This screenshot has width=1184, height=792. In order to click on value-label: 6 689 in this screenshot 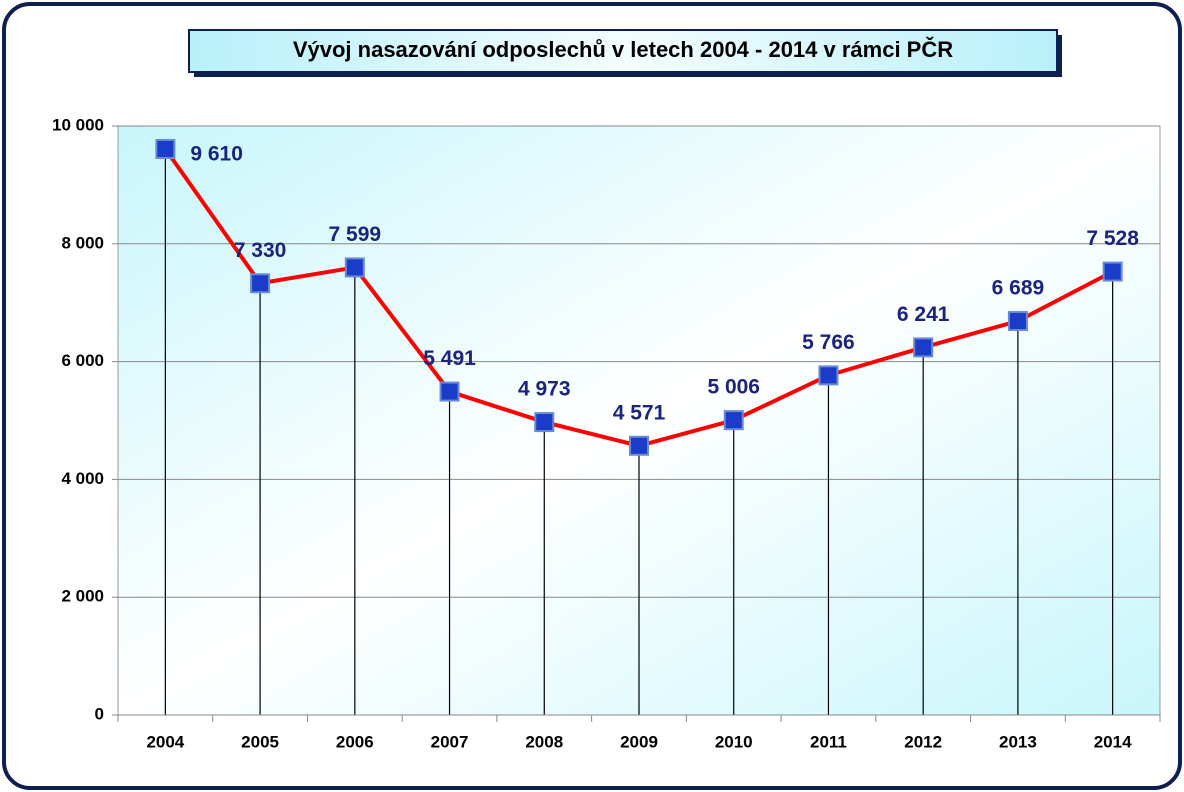, I will do `click(1018, 288)`.